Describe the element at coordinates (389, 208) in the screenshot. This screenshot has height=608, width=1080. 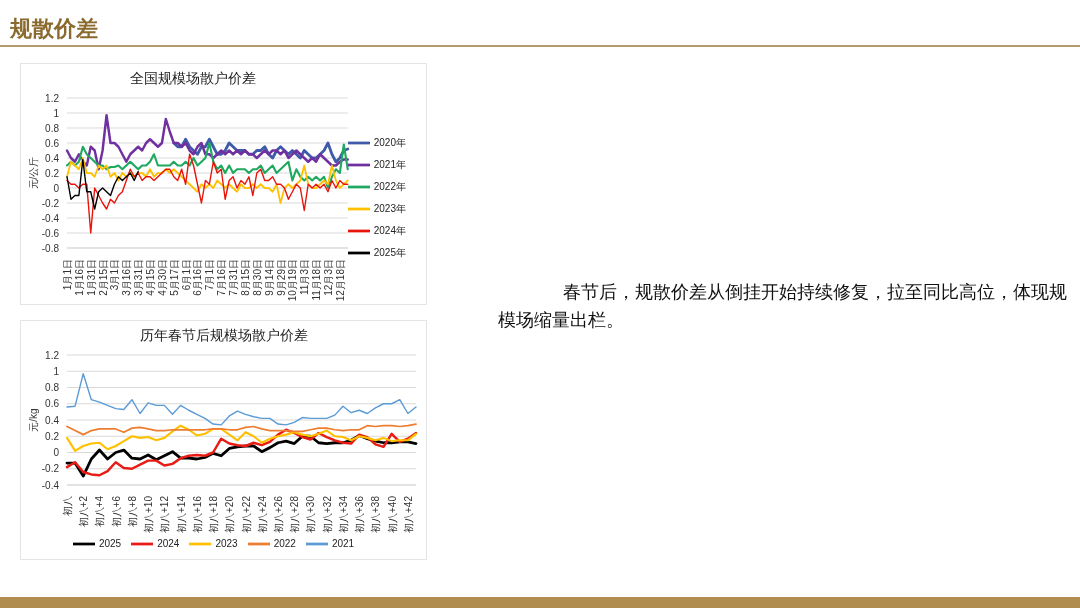
I see `legend-label: 2023年` at that location.